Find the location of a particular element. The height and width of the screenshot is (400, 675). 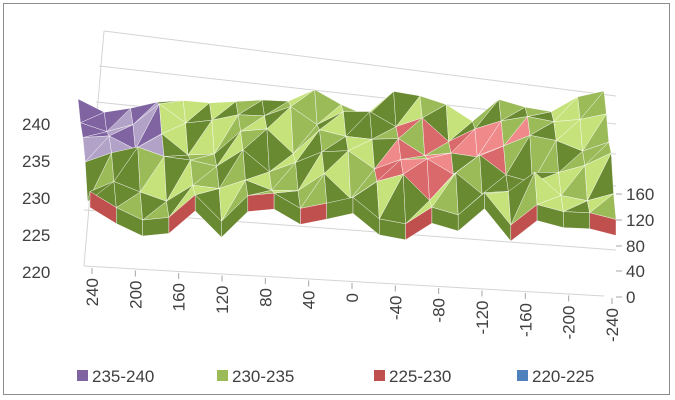

depth-tick-label: 80 is located at coordinates (635, 246).